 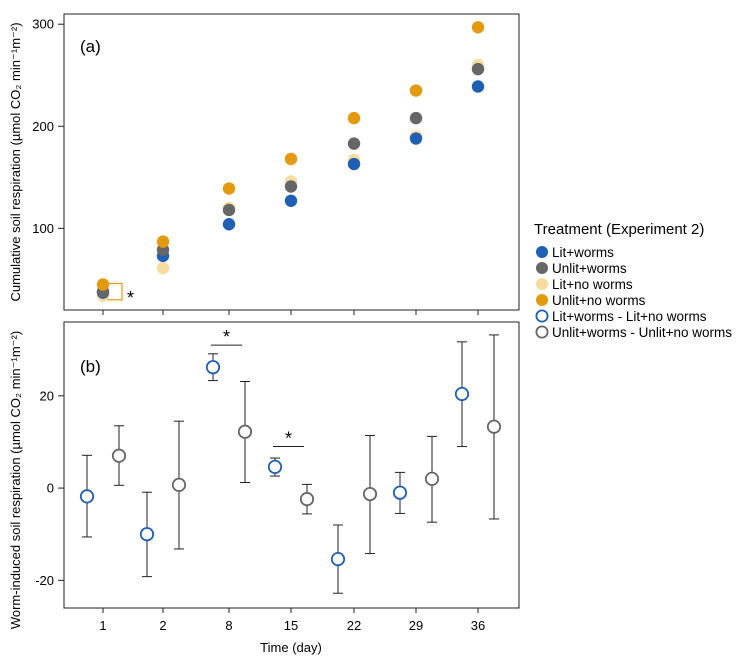 What do you see at coordinates (589, 268) in the screenshot?
I see `legend-label-unlit-worms: Unlit+worms` at bounding box center [589, 268].